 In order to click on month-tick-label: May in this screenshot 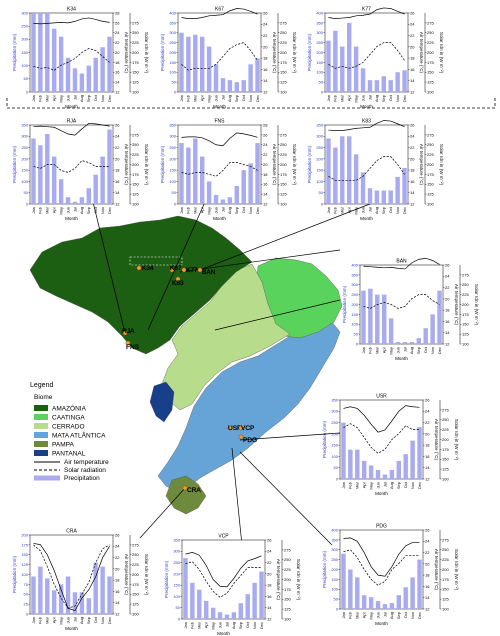, I will do `click(208, 211)`.